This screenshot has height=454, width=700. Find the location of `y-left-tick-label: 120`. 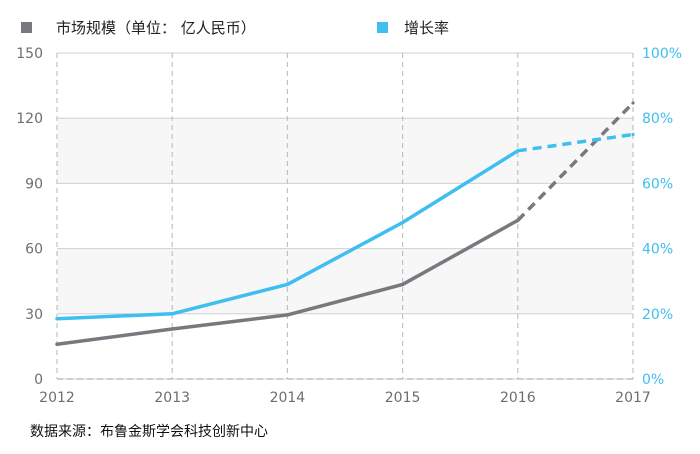

y-left-tick-label: 120 is located at coordinates (29, 119).